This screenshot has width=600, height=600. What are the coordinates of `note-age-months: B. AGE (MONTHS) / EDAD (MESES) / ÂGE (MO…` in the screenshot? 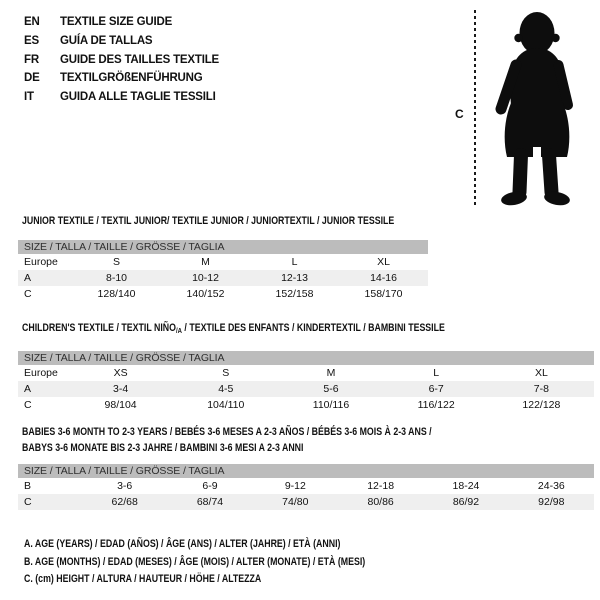 It's located at (237, 563).